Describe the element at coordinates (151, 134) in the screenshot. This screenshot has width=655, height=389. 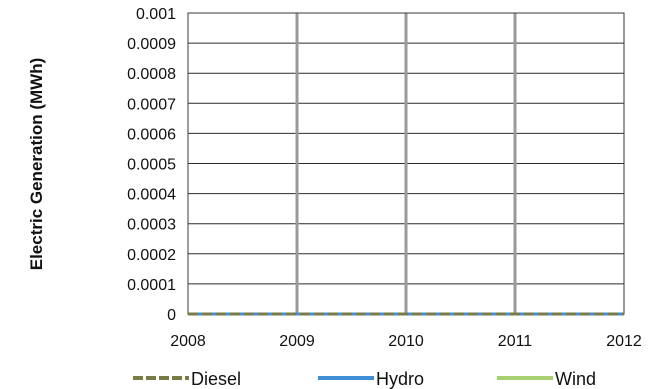
I see `y-tick-label: 0.0006` at that location.